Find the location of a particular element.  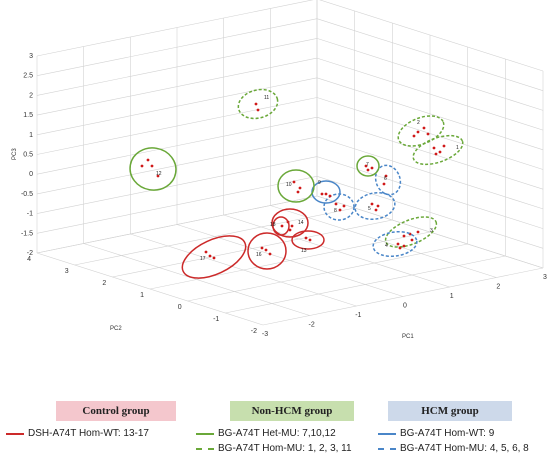

z-tick-label: -0.5 is located at coordinates (27, 194).